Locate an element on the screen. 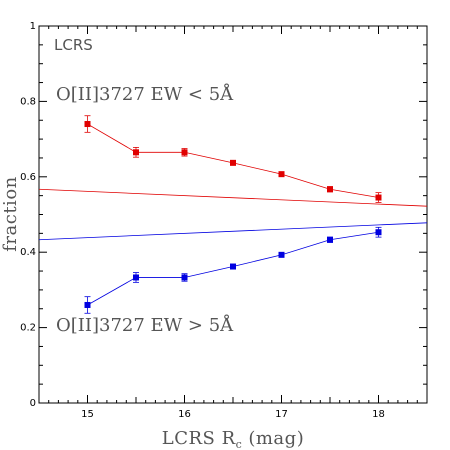 The height and width of the screenshot is (450, 450). low-ew-annotation: O[II]3727 EW < 5Å is located at coordinates (145, 94).